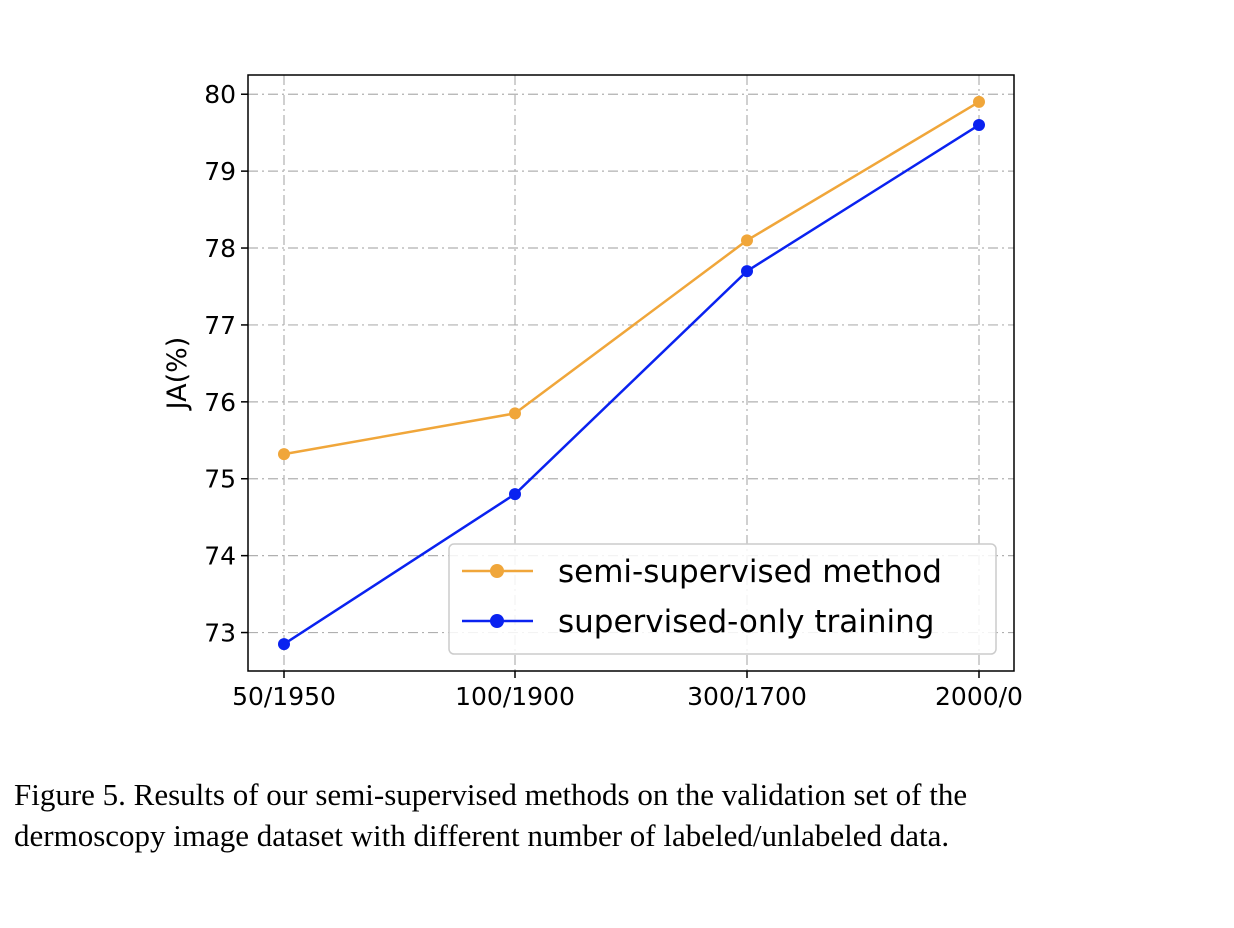  I want to click on y-tick-label: 80, so click(220, 94).